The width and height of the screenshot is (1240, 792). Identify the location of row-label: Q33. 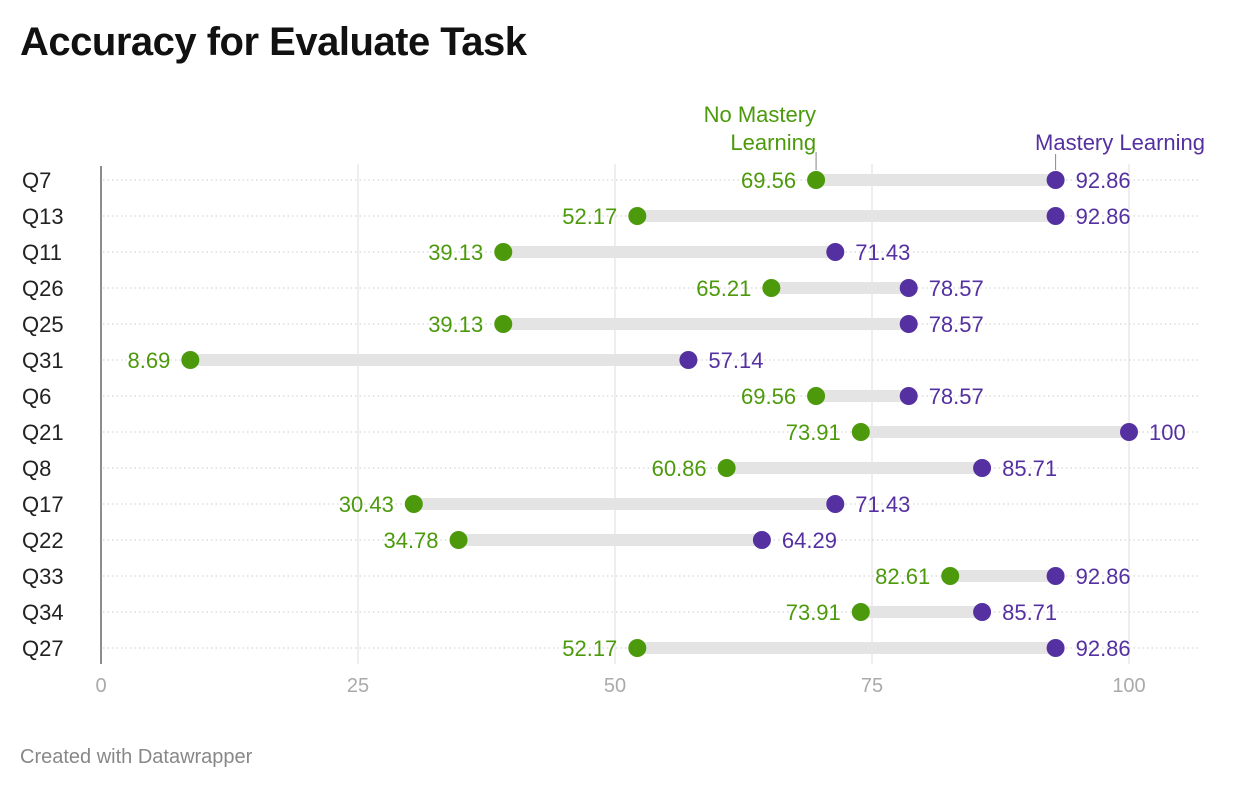
(43, 576).